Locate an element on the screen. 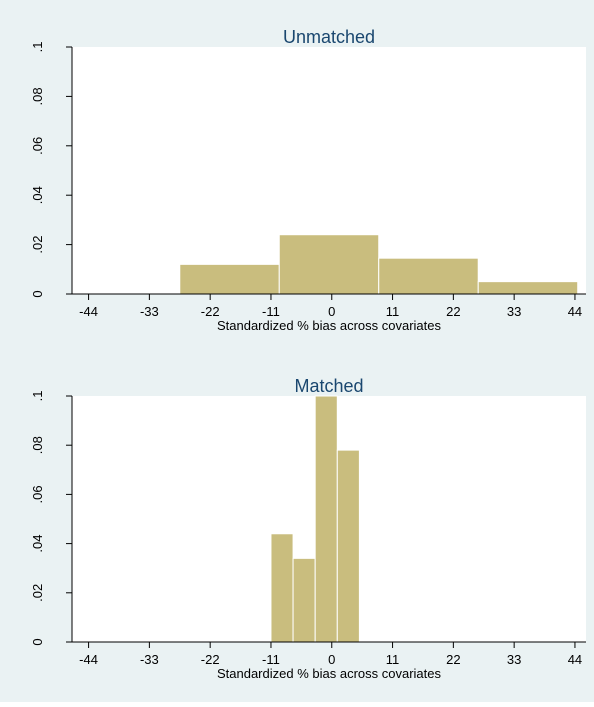 Image resolution: width=594 pixels, height=707 pixels. chart-title: Unmatched is located at coordinates (329, 37).